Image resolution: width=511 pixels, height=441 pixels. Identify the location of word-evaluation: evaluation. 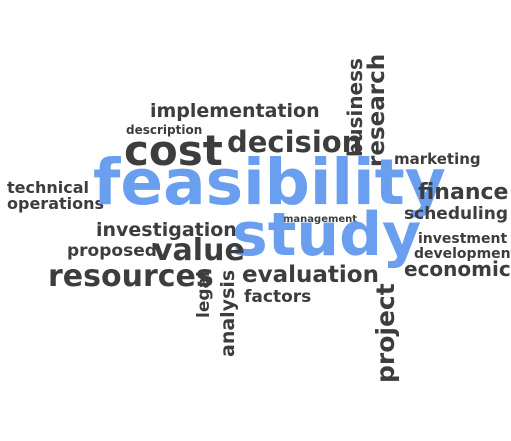
(310, 275).